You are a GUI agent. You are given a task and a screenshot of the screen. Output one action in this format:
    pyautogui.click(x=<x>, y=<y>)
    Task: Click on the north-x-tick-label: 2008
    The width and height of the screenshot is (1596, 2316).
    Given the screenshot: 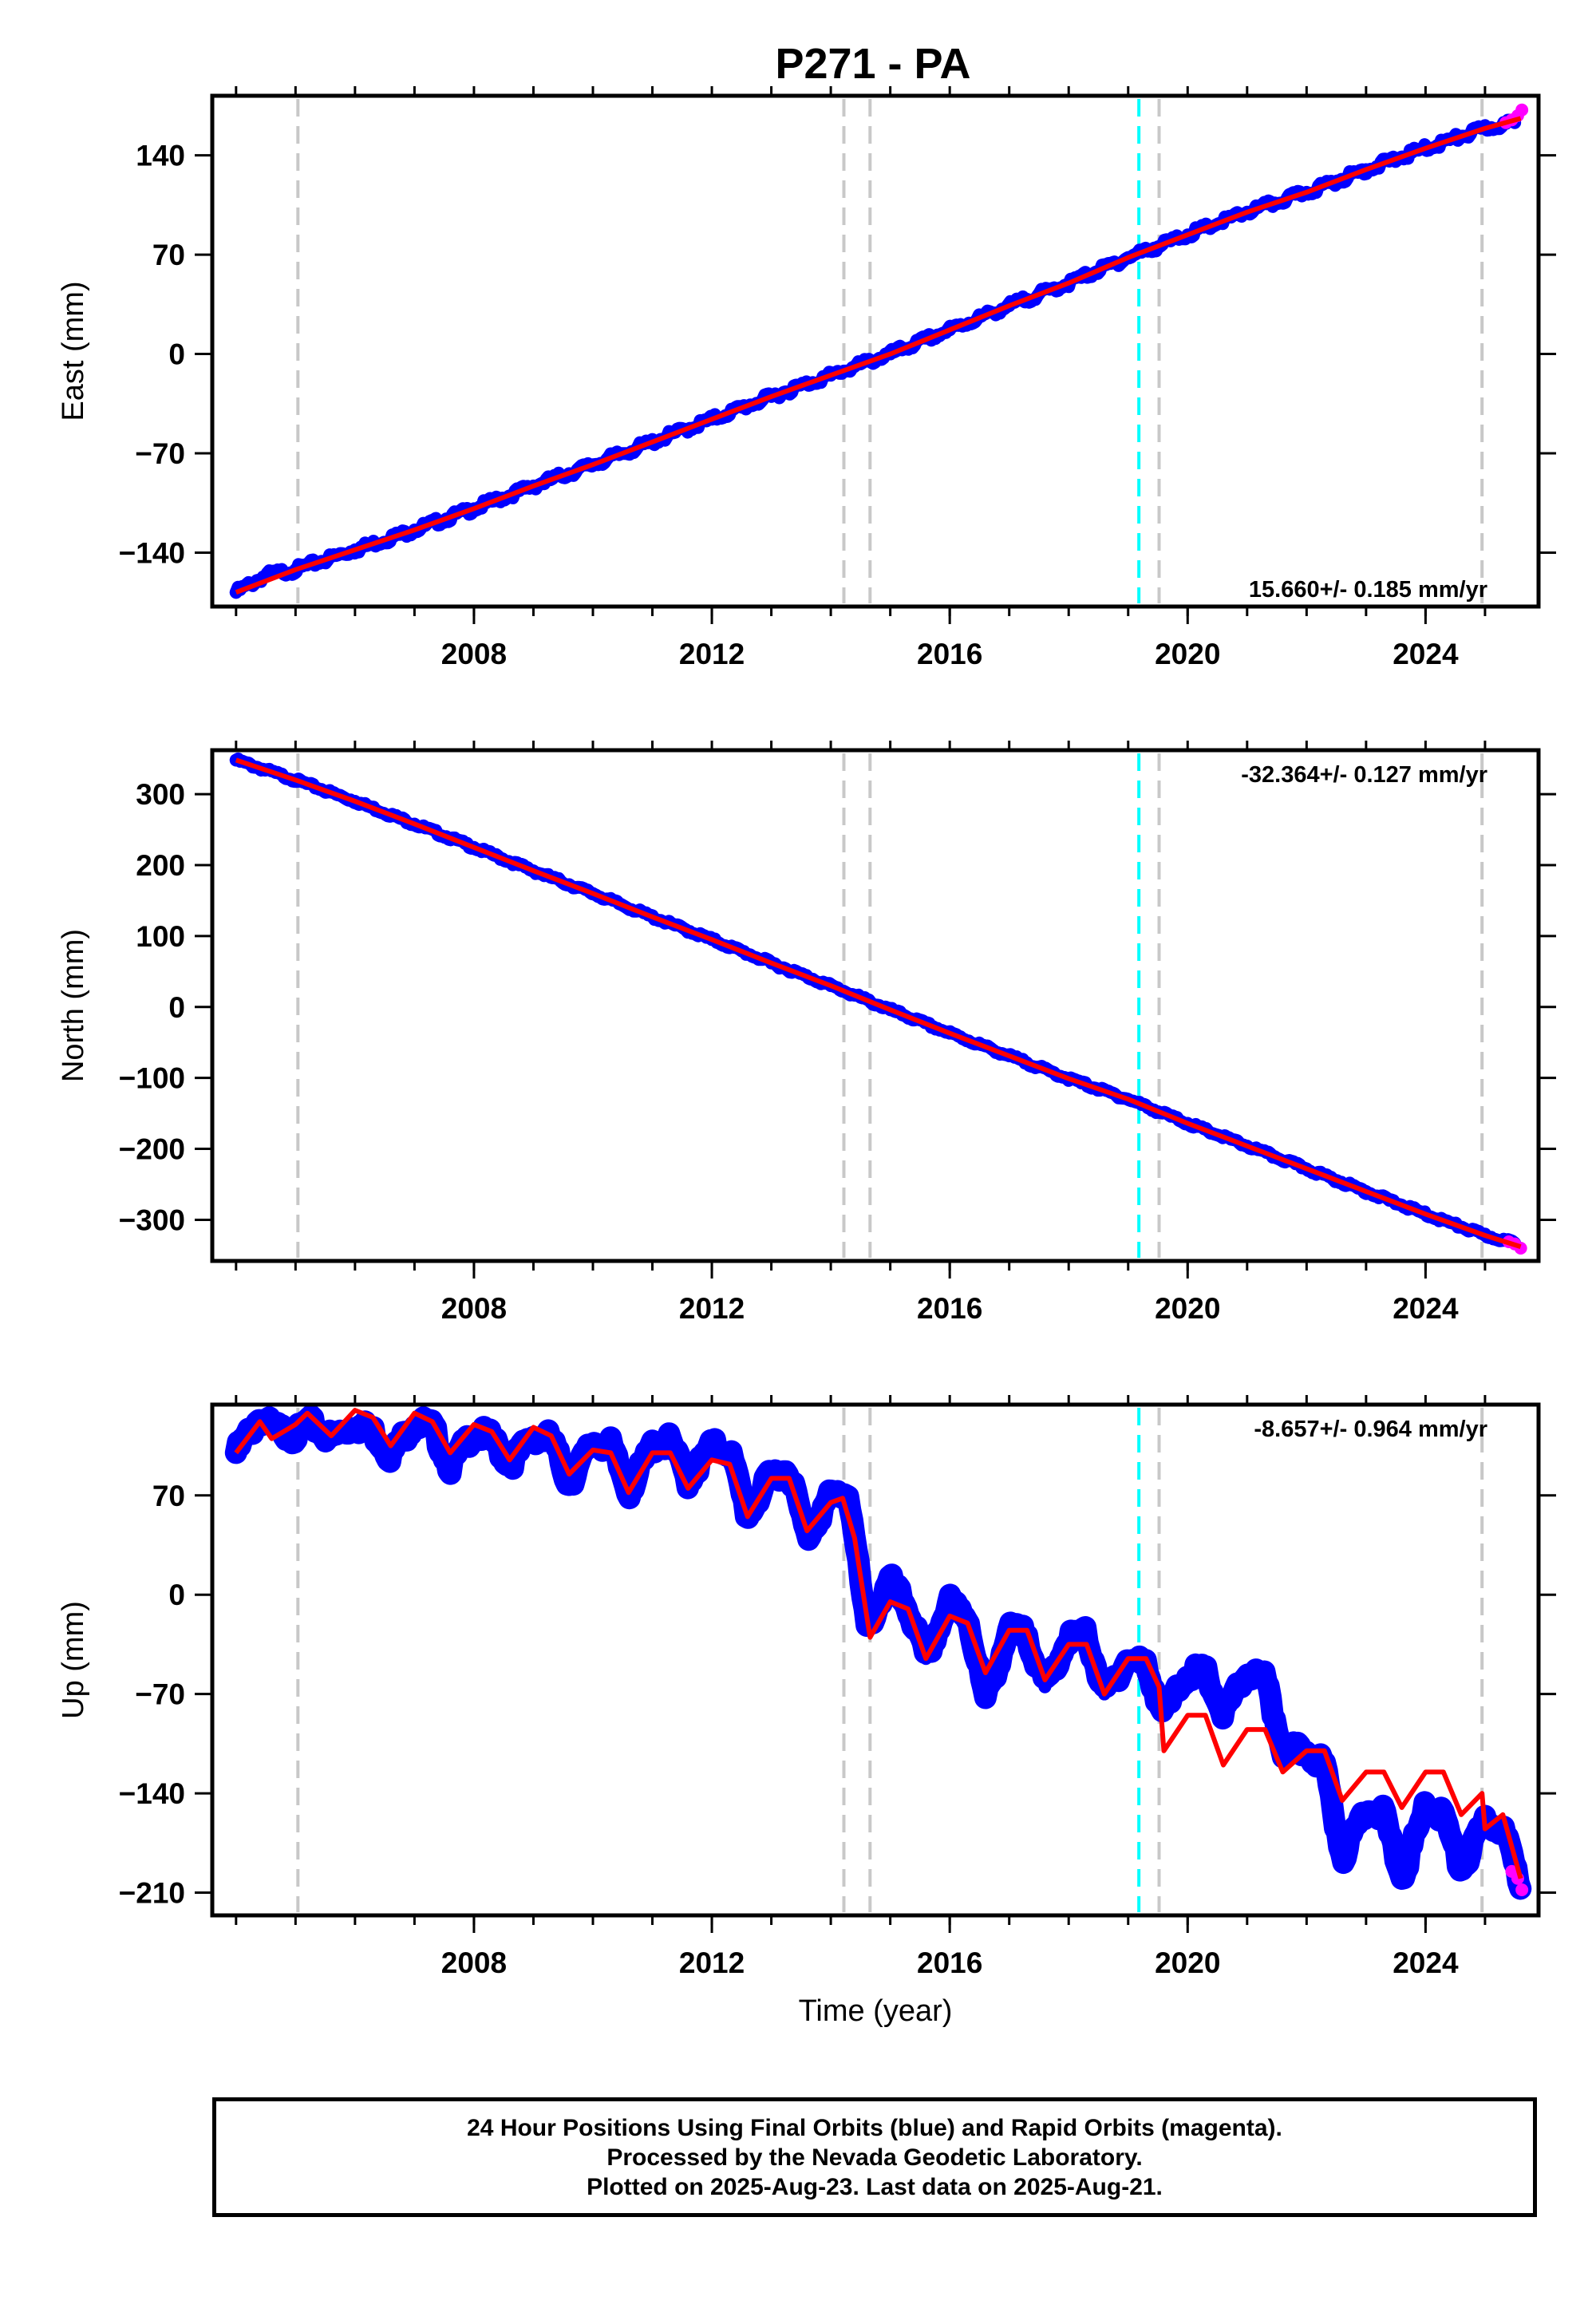 What is the action you would take?
    pyautogui.click(x=474, y=1308)
    